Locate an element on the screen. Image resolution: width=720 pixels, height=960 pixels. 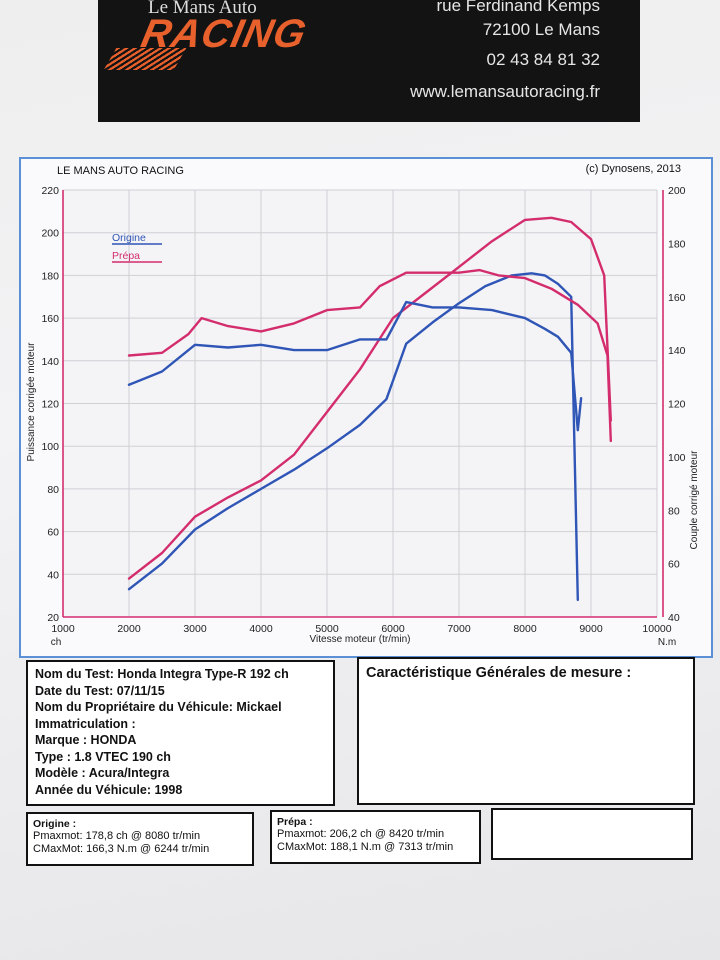
y-tick-label-left: 180 is located at coordinates (50, 276).